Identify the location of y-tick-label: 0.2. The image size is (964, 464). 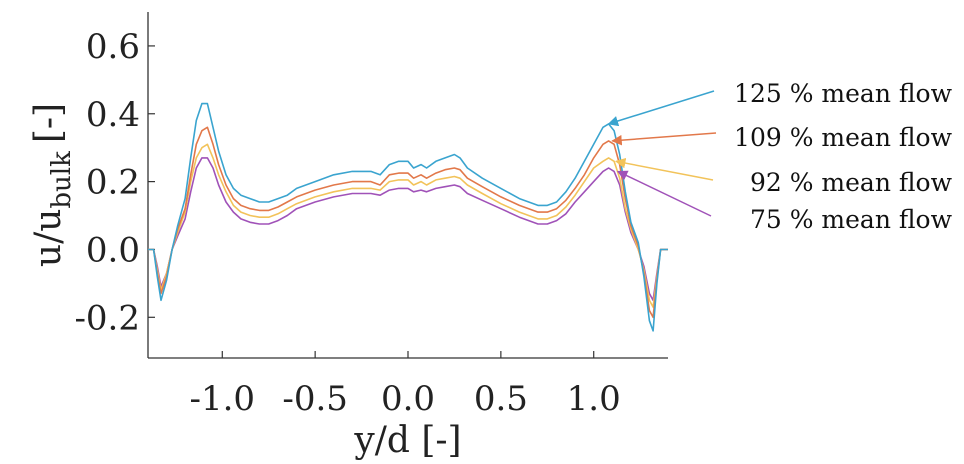
(113, 183).